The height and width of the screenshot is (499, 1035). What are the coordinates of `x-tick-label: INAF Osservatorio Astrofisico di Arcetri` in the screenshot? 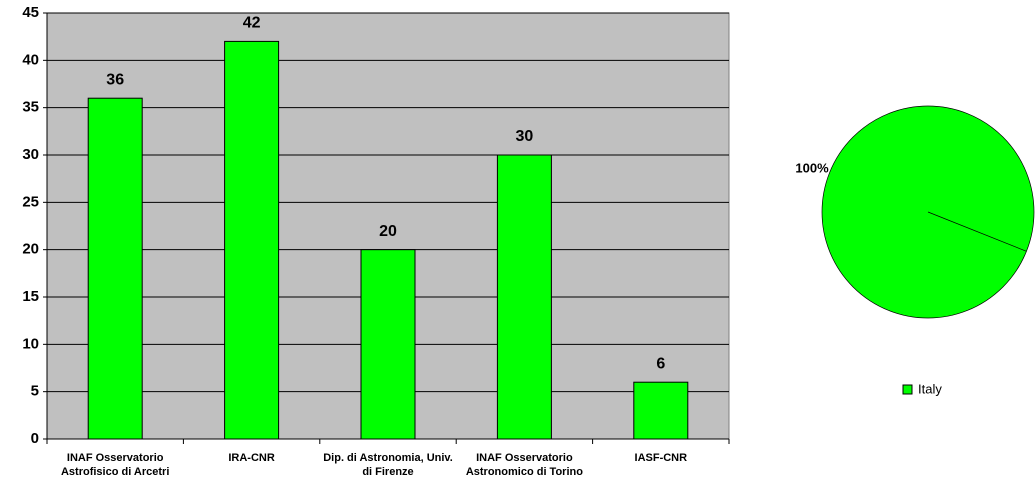 It's located at (115, 465).